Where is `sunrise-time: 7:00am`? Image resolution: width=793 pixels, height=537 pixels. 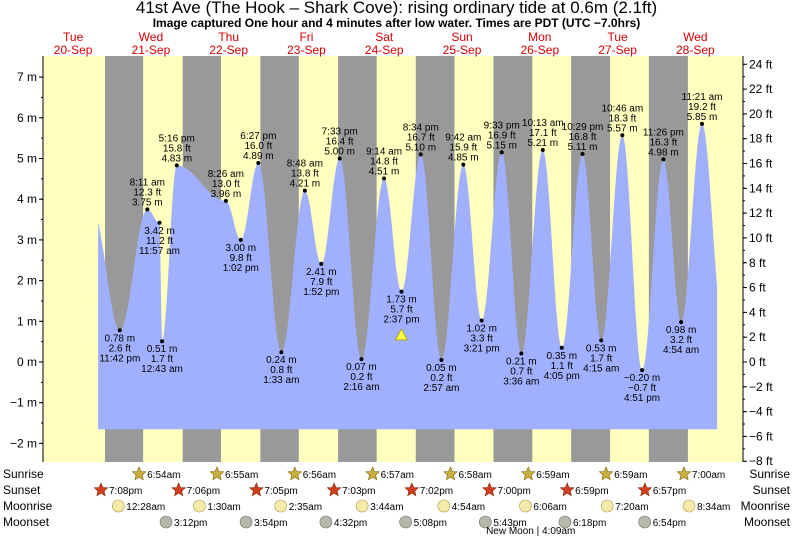
sunrise-time: 7:00am is located at coordinates (708, 475).